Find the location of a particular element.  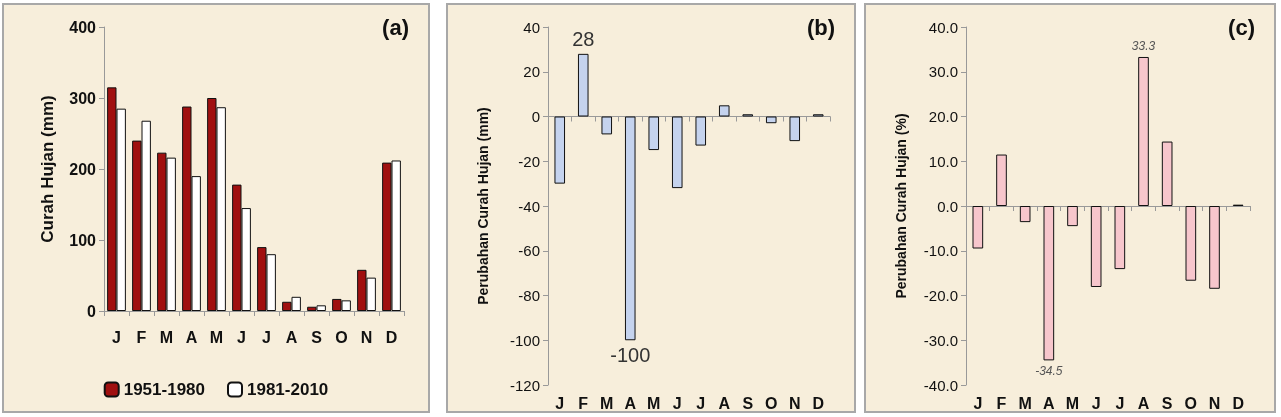

y-tick-label: -100 is located at coordinates (524, 340).